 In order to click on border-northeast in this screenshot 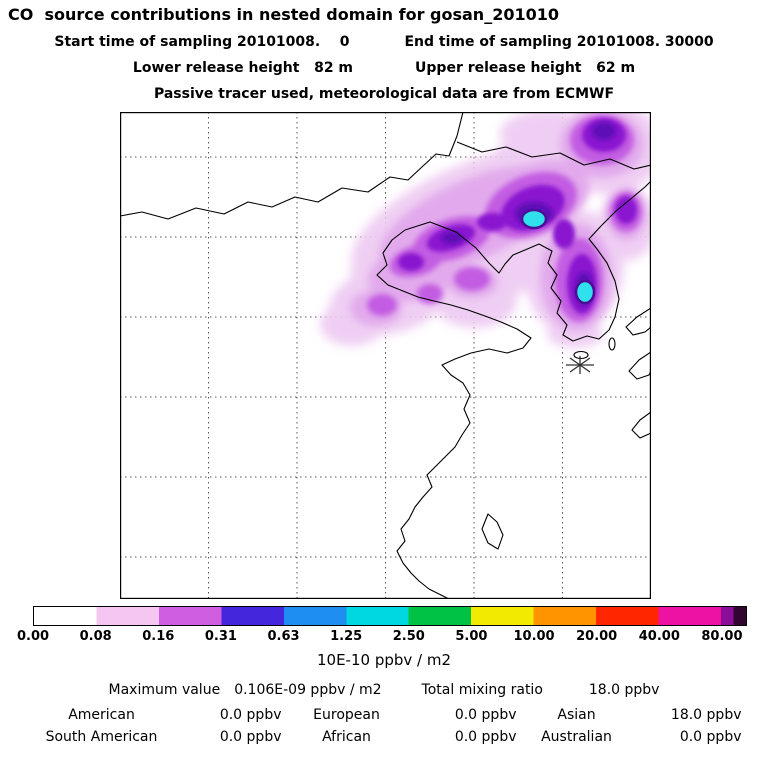, I will do `click(553, 155)`.